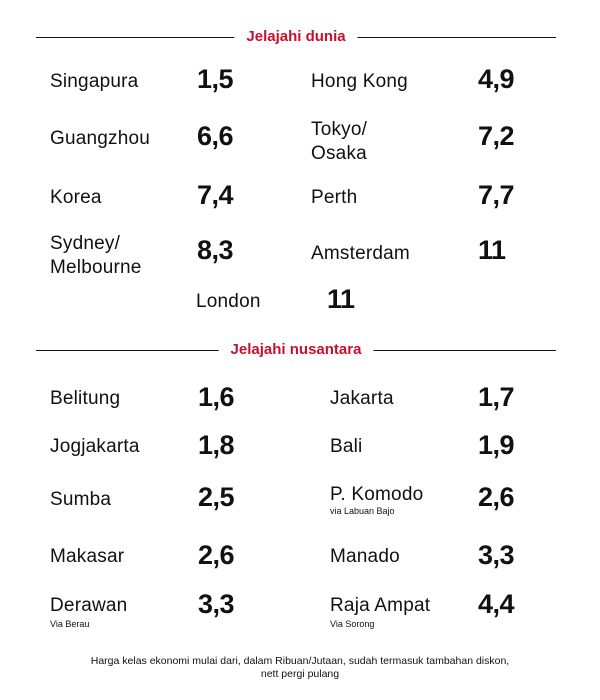 The image size is (600, 700). Describe the element at coordinates (96, 267) in the screenshot. I see `destination-line: Melbourne` at that location.